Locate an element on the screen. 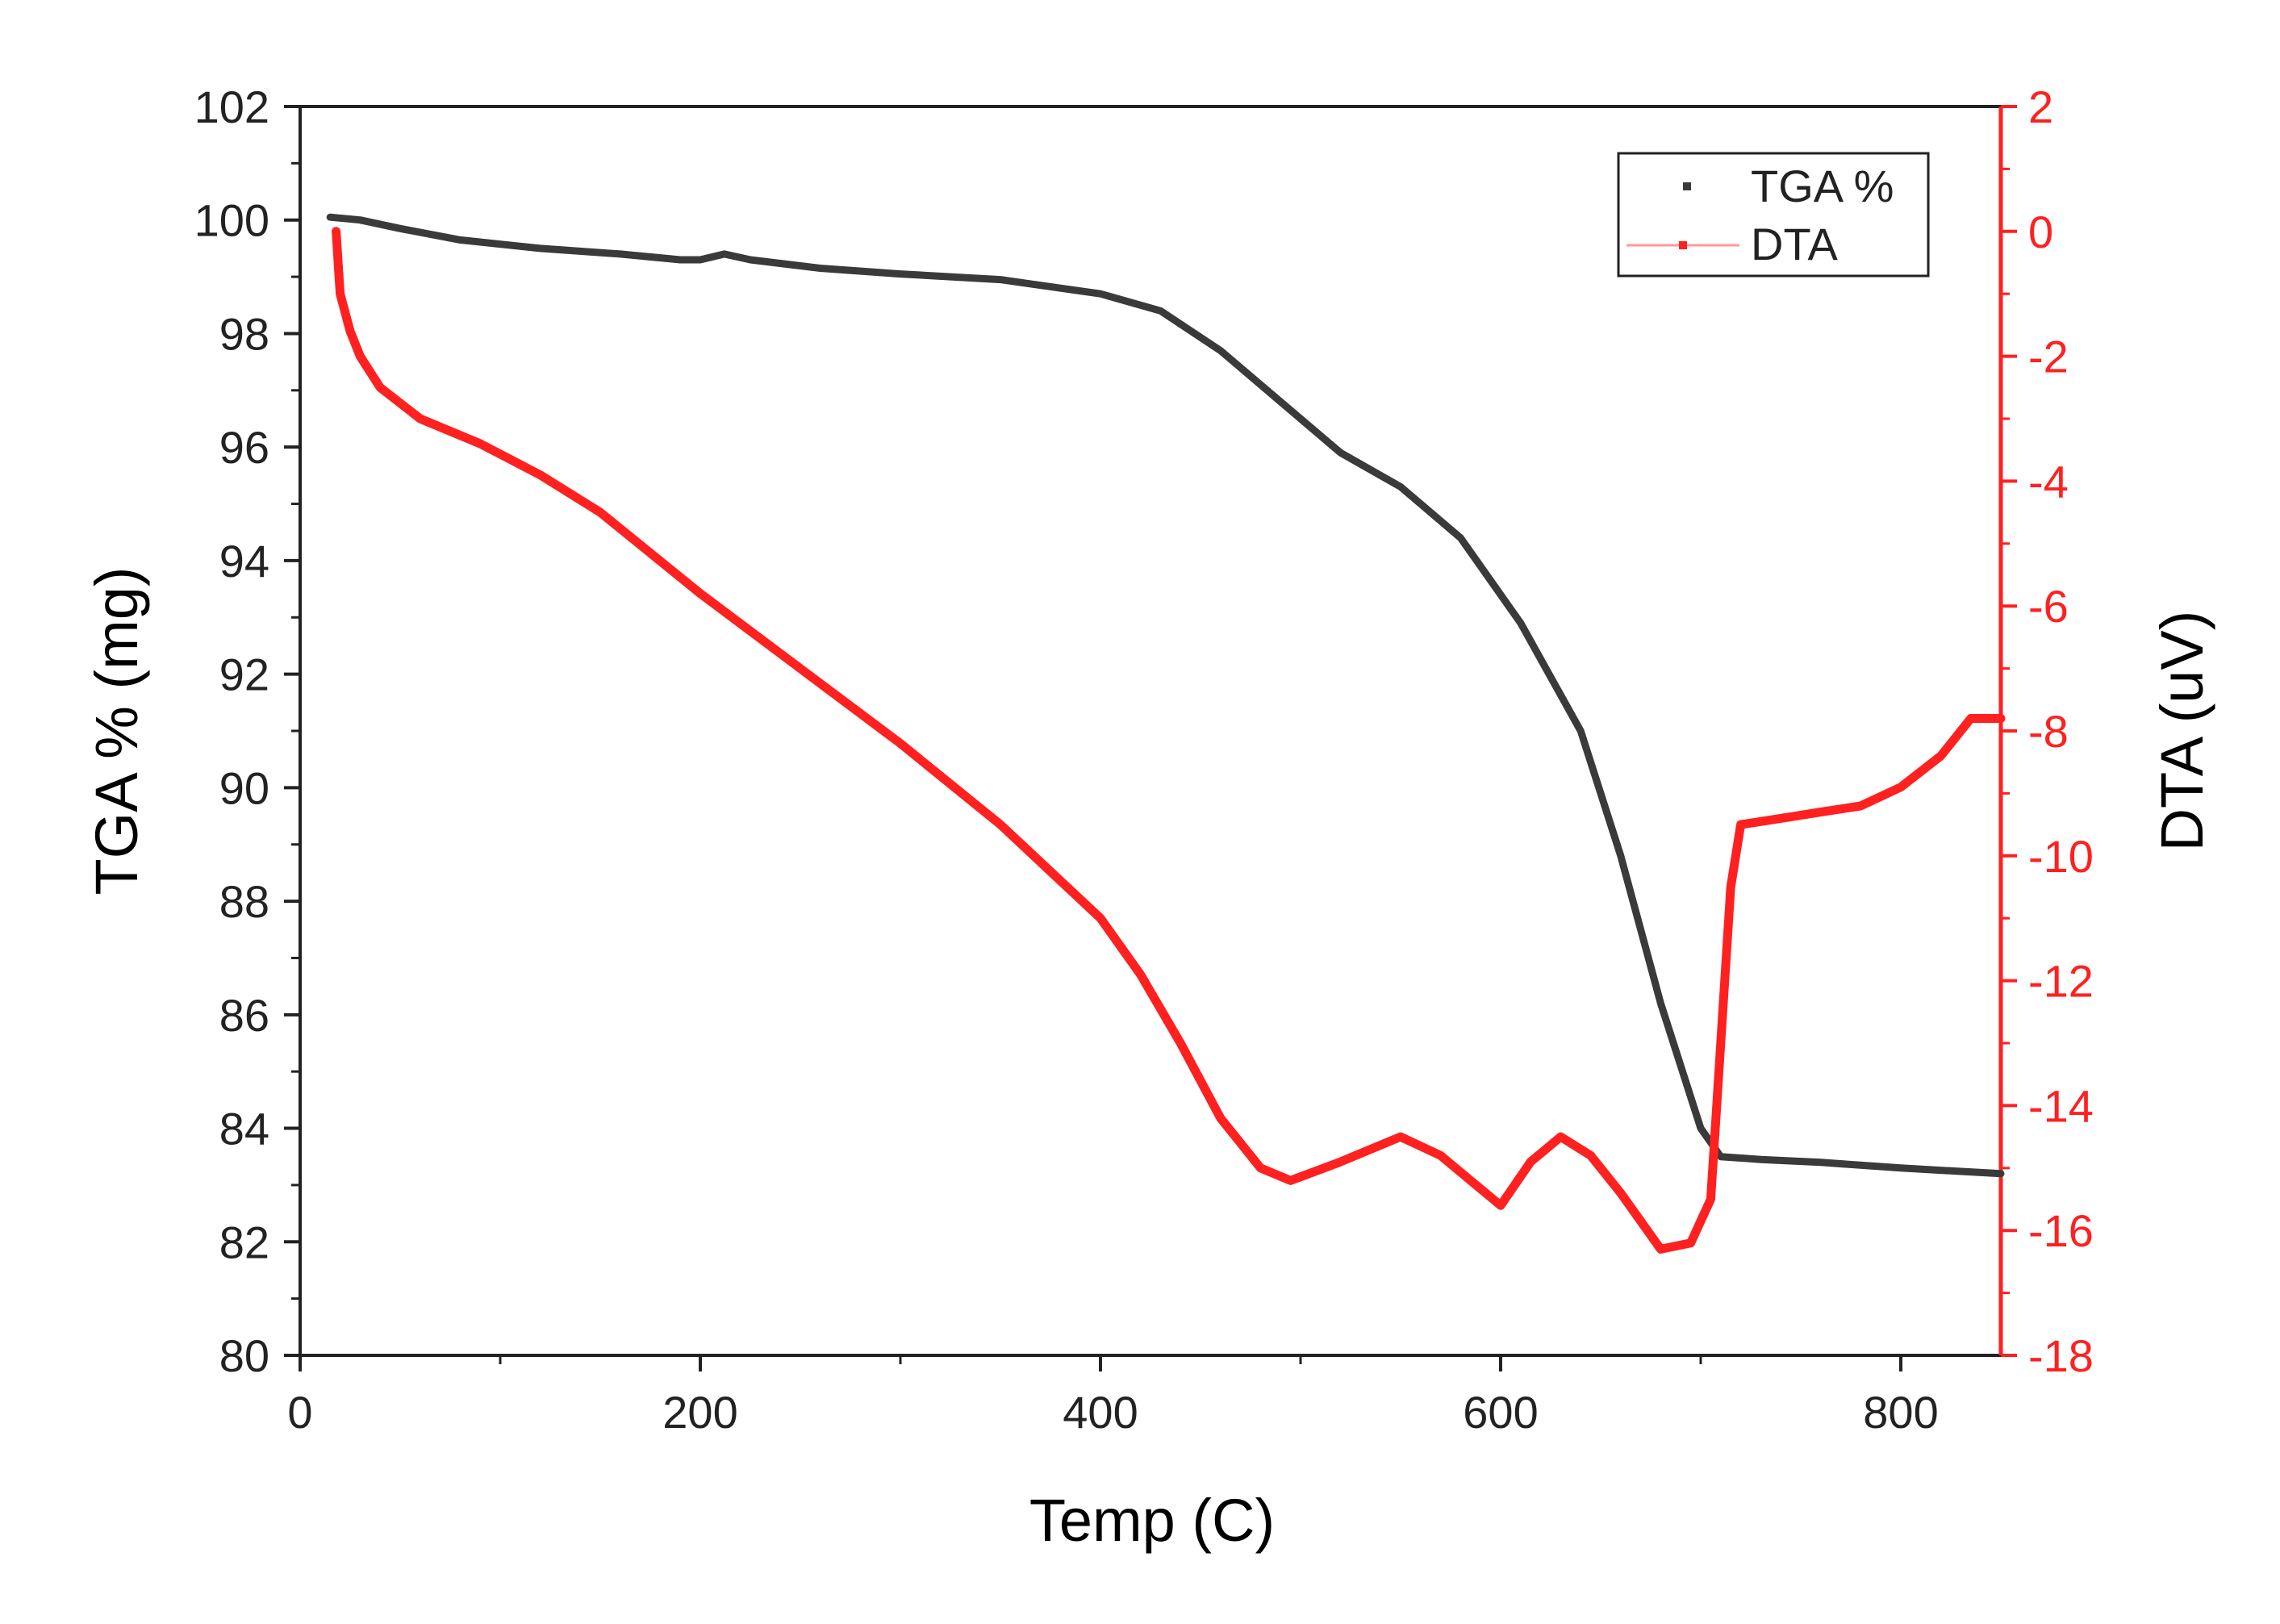  legend-marker-tga is located at coordinates (1687, 186).